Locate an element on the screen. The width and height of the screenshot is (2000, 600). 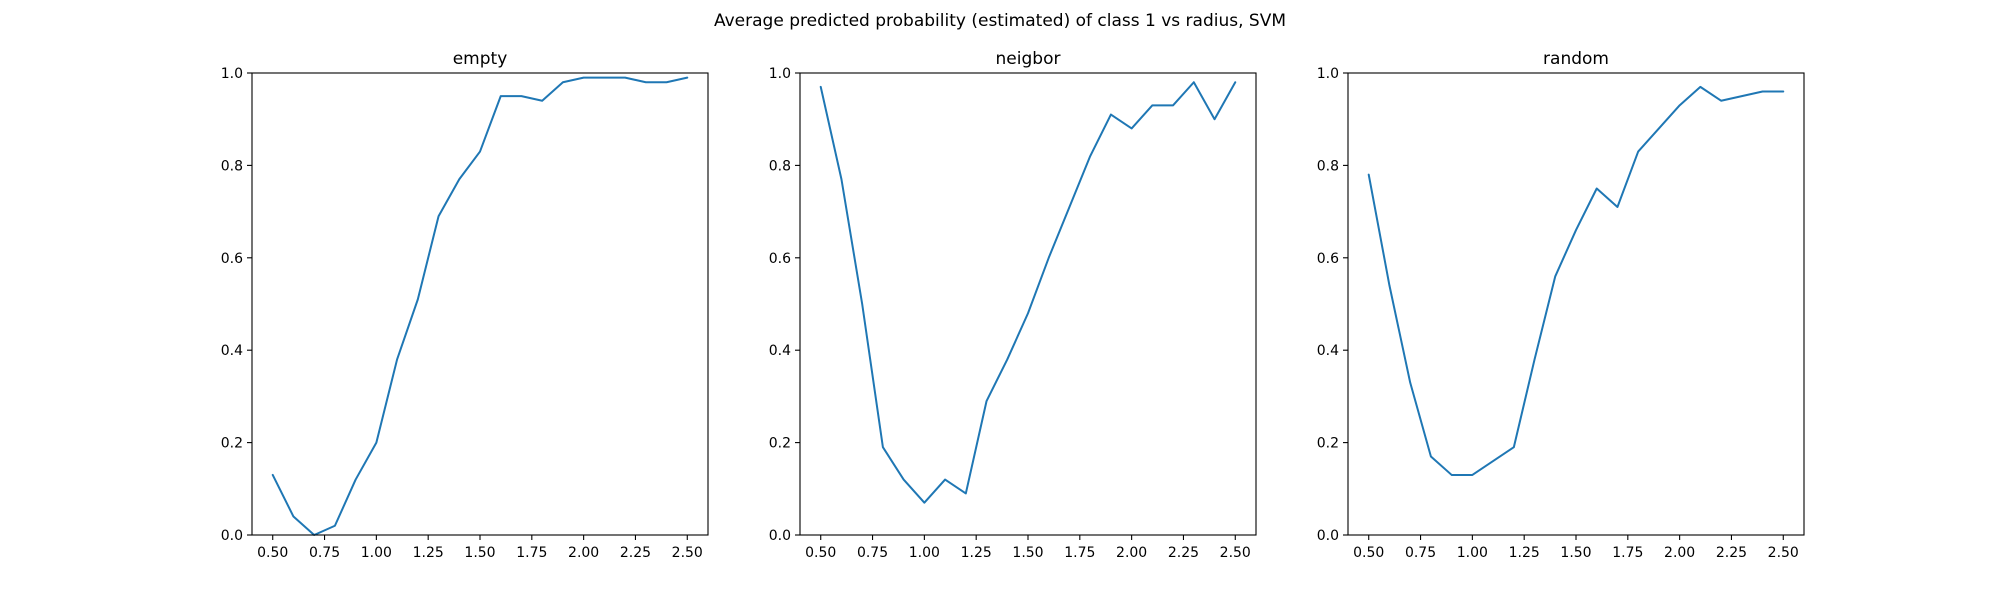
panel-title: random is located at coordinates (1576, 59).